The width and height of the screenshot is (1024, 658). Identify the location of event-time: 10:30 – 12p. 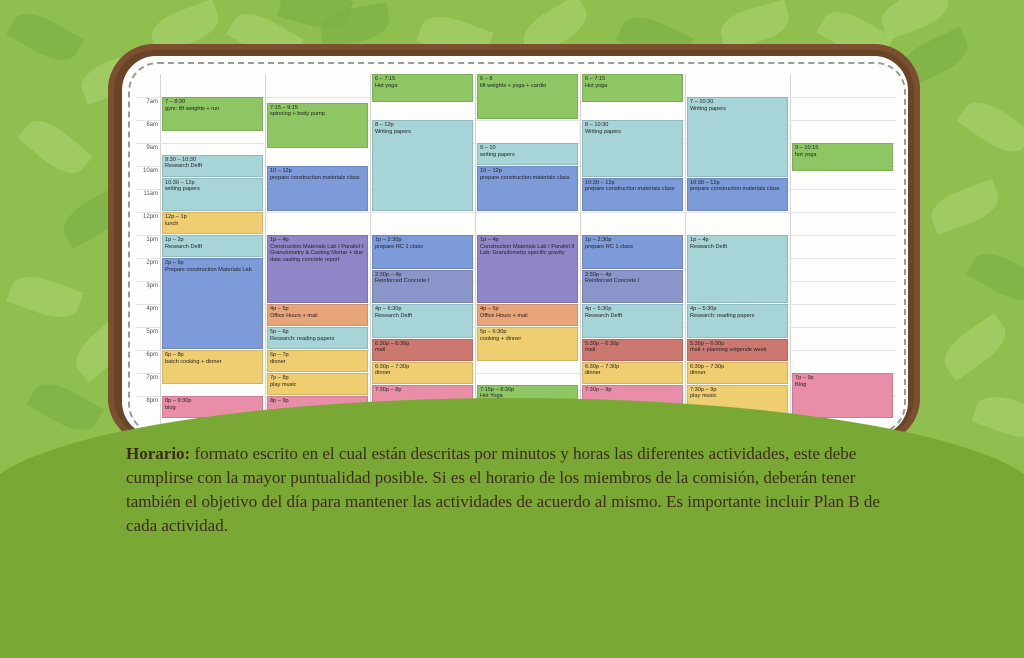
(705, 182).